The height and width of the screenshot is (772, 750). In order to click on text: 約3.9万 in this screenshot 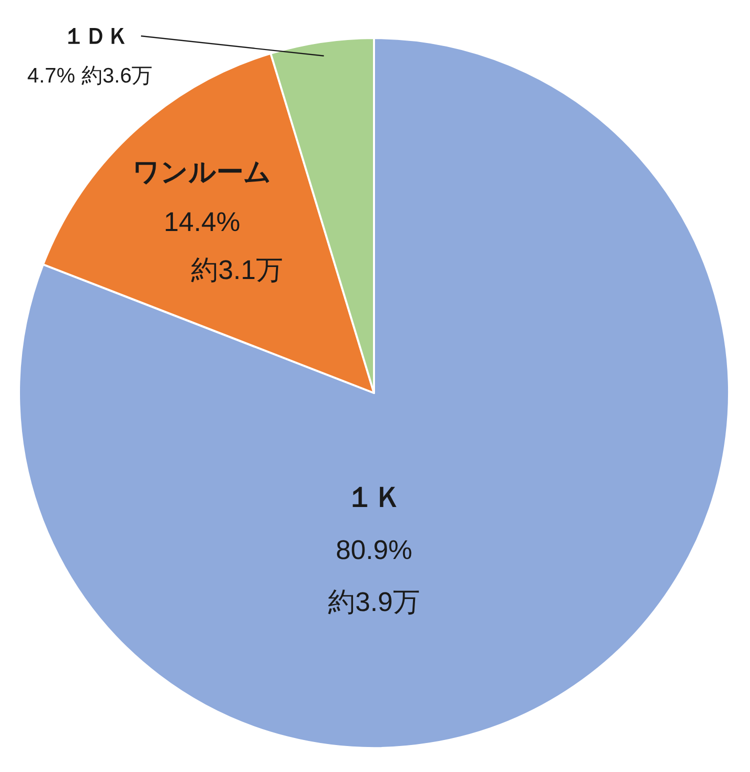, I will do `click(374, 602)`.